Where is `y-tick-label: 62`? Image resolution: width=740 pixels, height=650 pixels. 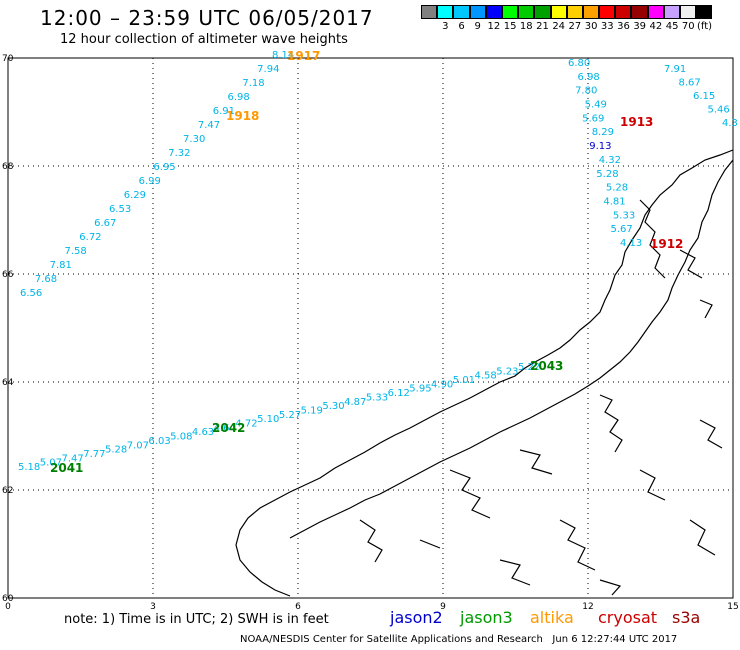
y-tick-label: 62 is located at coordinates (7, 491).